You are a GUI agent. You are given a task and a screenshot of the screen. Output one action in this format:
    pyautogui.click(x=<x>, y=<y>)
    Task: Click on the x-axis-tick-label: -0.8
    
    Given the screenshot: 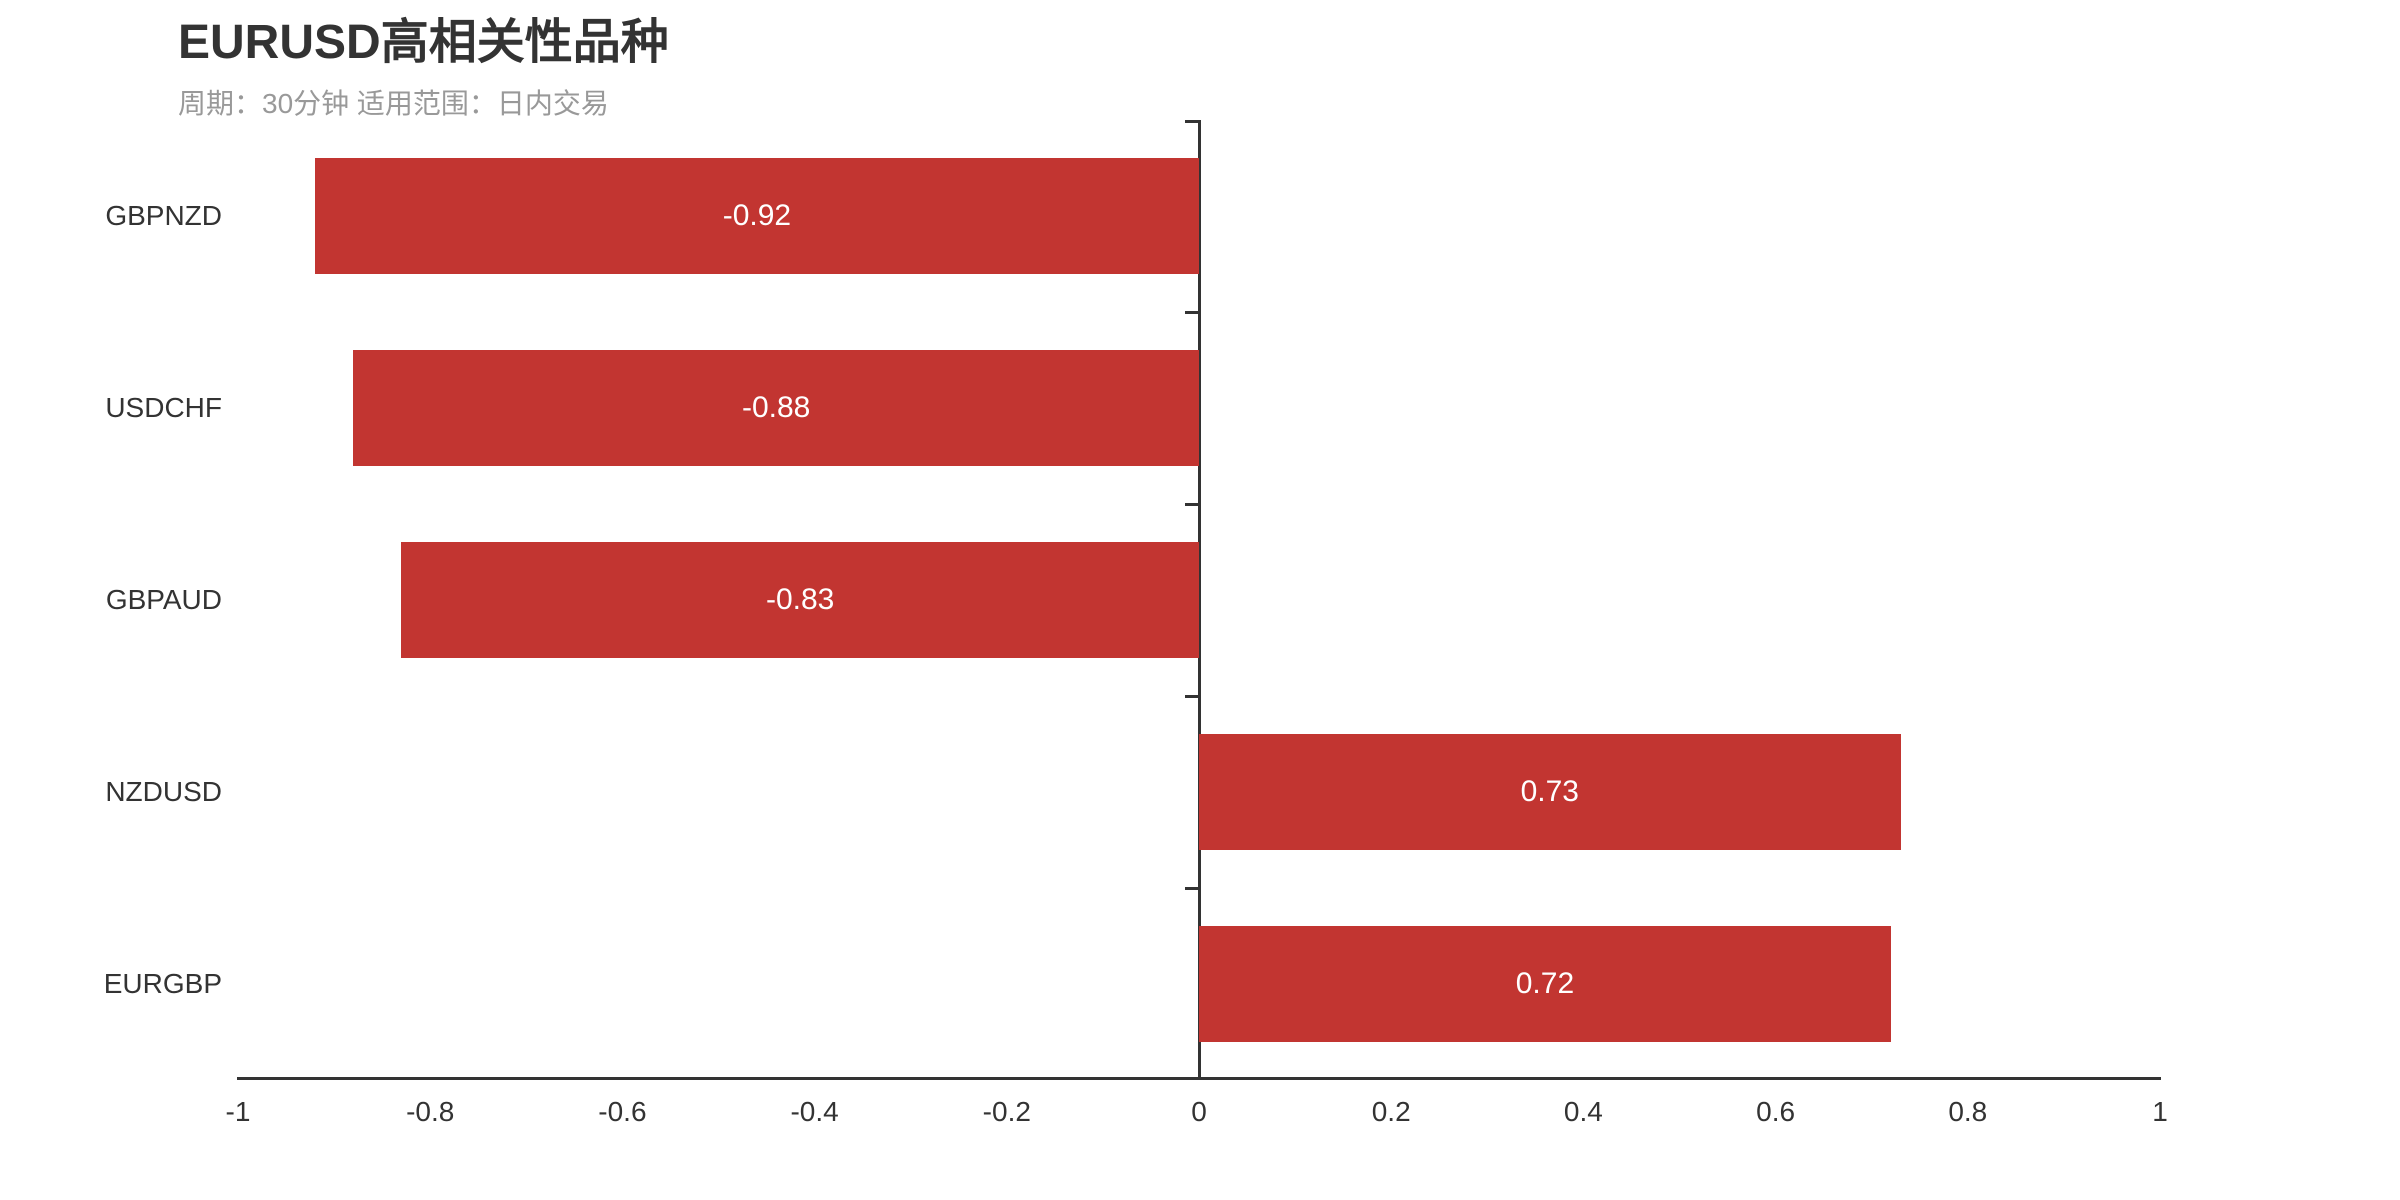 What is the action you would take?
    pyautogui.click(x=430, y=1111)
    